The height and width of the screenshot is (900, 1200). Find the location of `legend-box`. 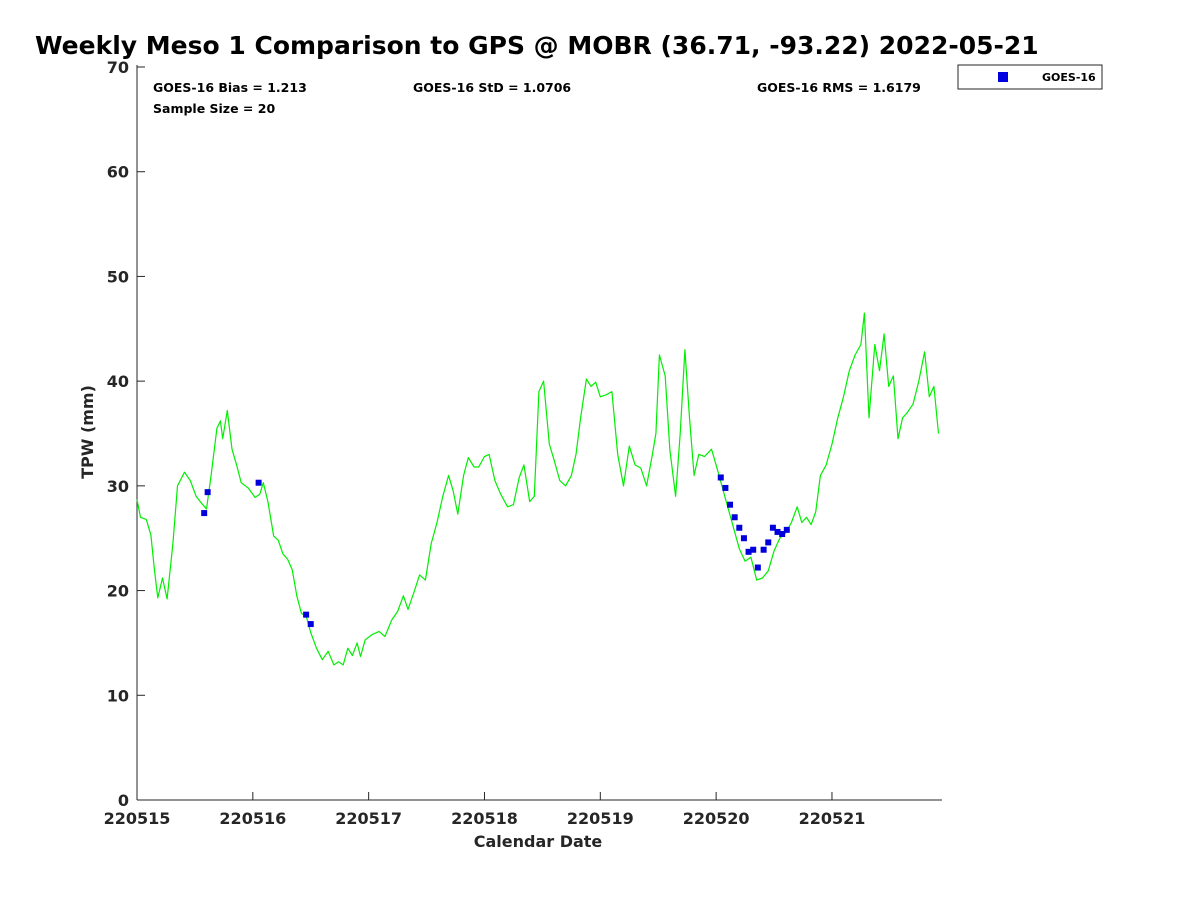

legend-box is located at coordinates (1030, 77).